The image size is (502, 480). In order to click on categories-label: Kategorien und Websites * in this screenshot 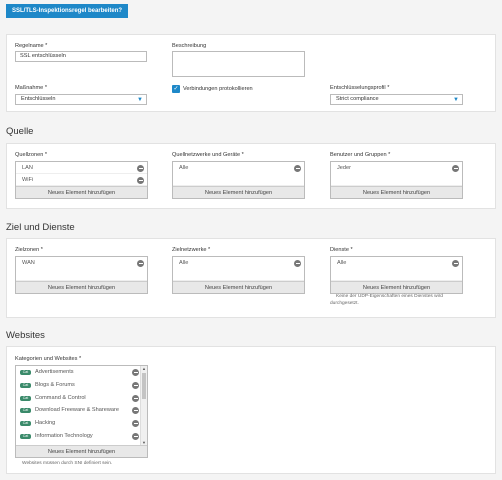, I will do `click(48, 359)`.